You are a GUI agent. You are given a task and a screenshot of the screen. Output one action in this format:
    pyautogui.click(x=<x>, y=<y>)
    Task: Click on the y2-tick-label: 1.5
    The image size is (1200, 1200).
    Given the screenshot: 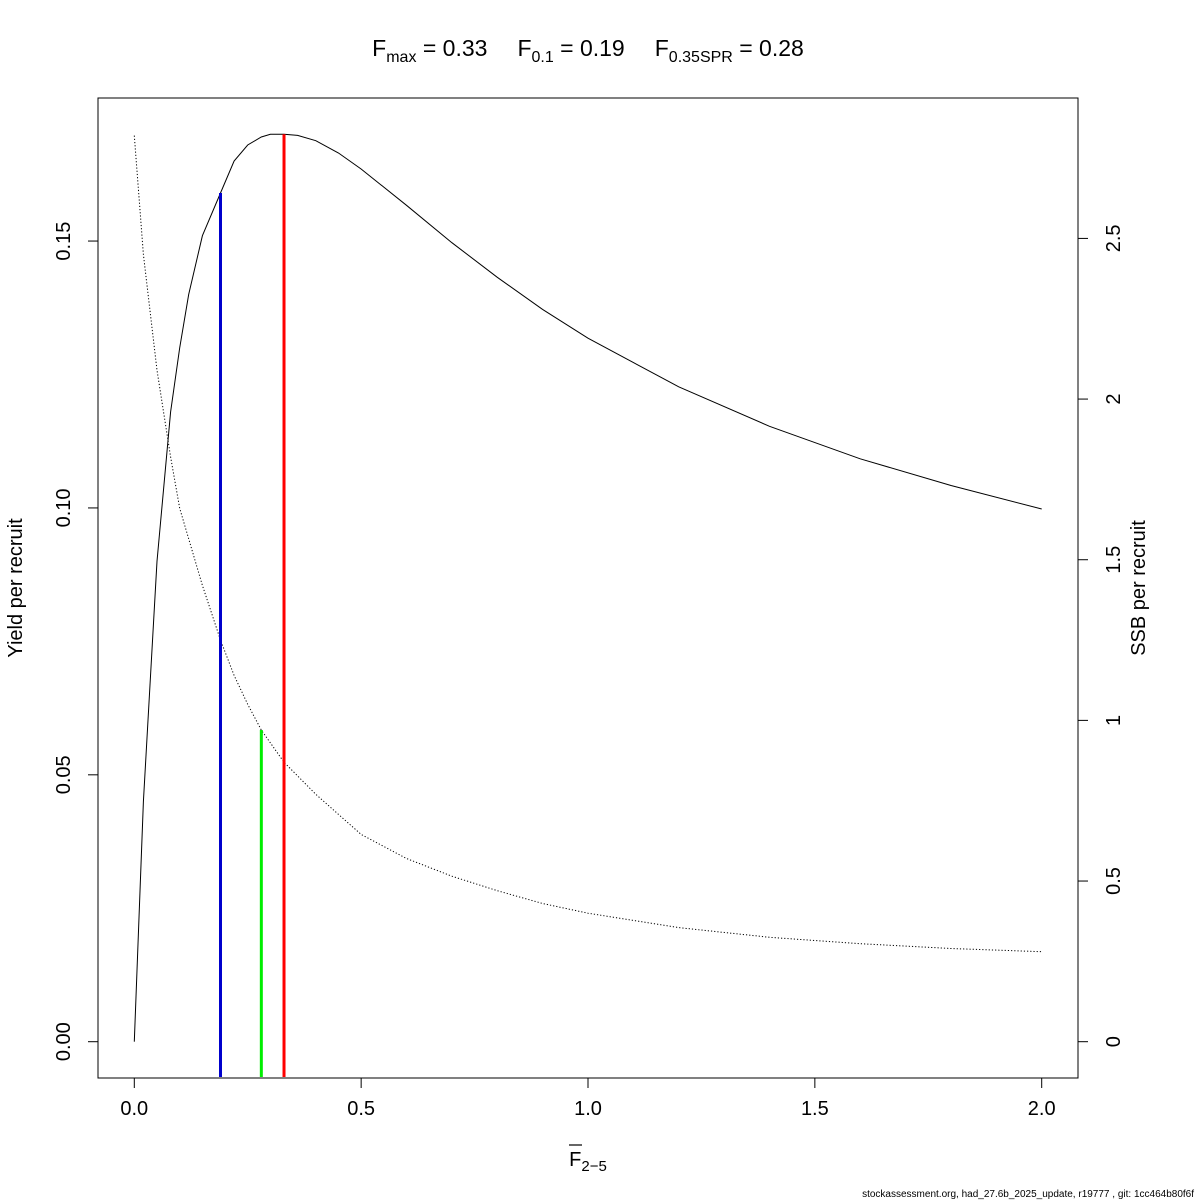 What is the action you would take?
    pyautogui.click(x=1114, y=560)
    